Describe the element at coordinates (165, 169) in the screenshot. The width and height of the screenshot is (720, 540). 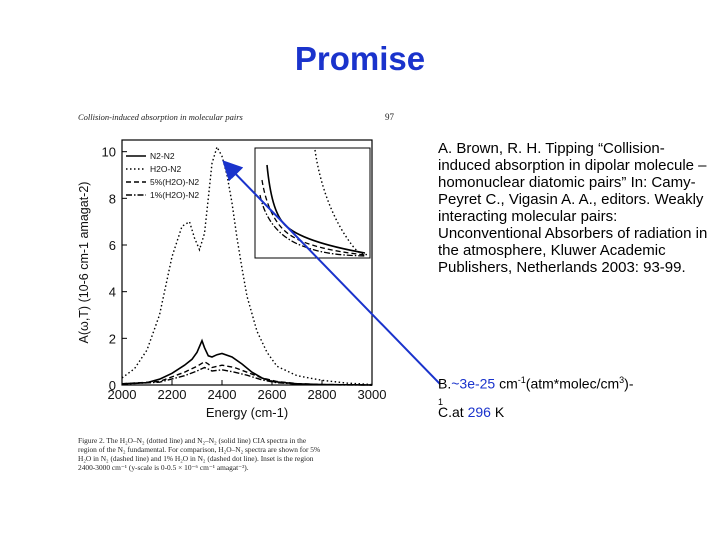
I see `legend-h2o-n2: H2O-N2` at that location.